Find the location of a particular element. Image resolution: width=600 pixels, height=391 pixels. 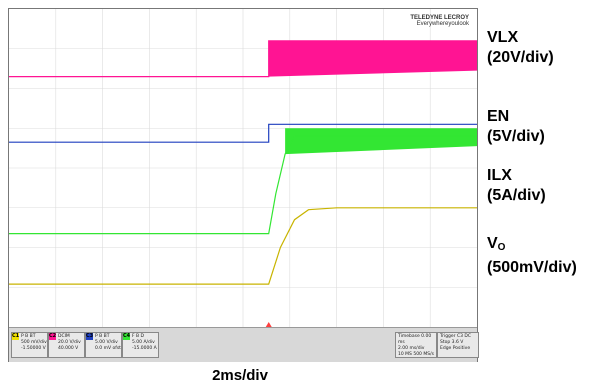

channel-setting-line: DCIM is located at coordinates (64, 336).